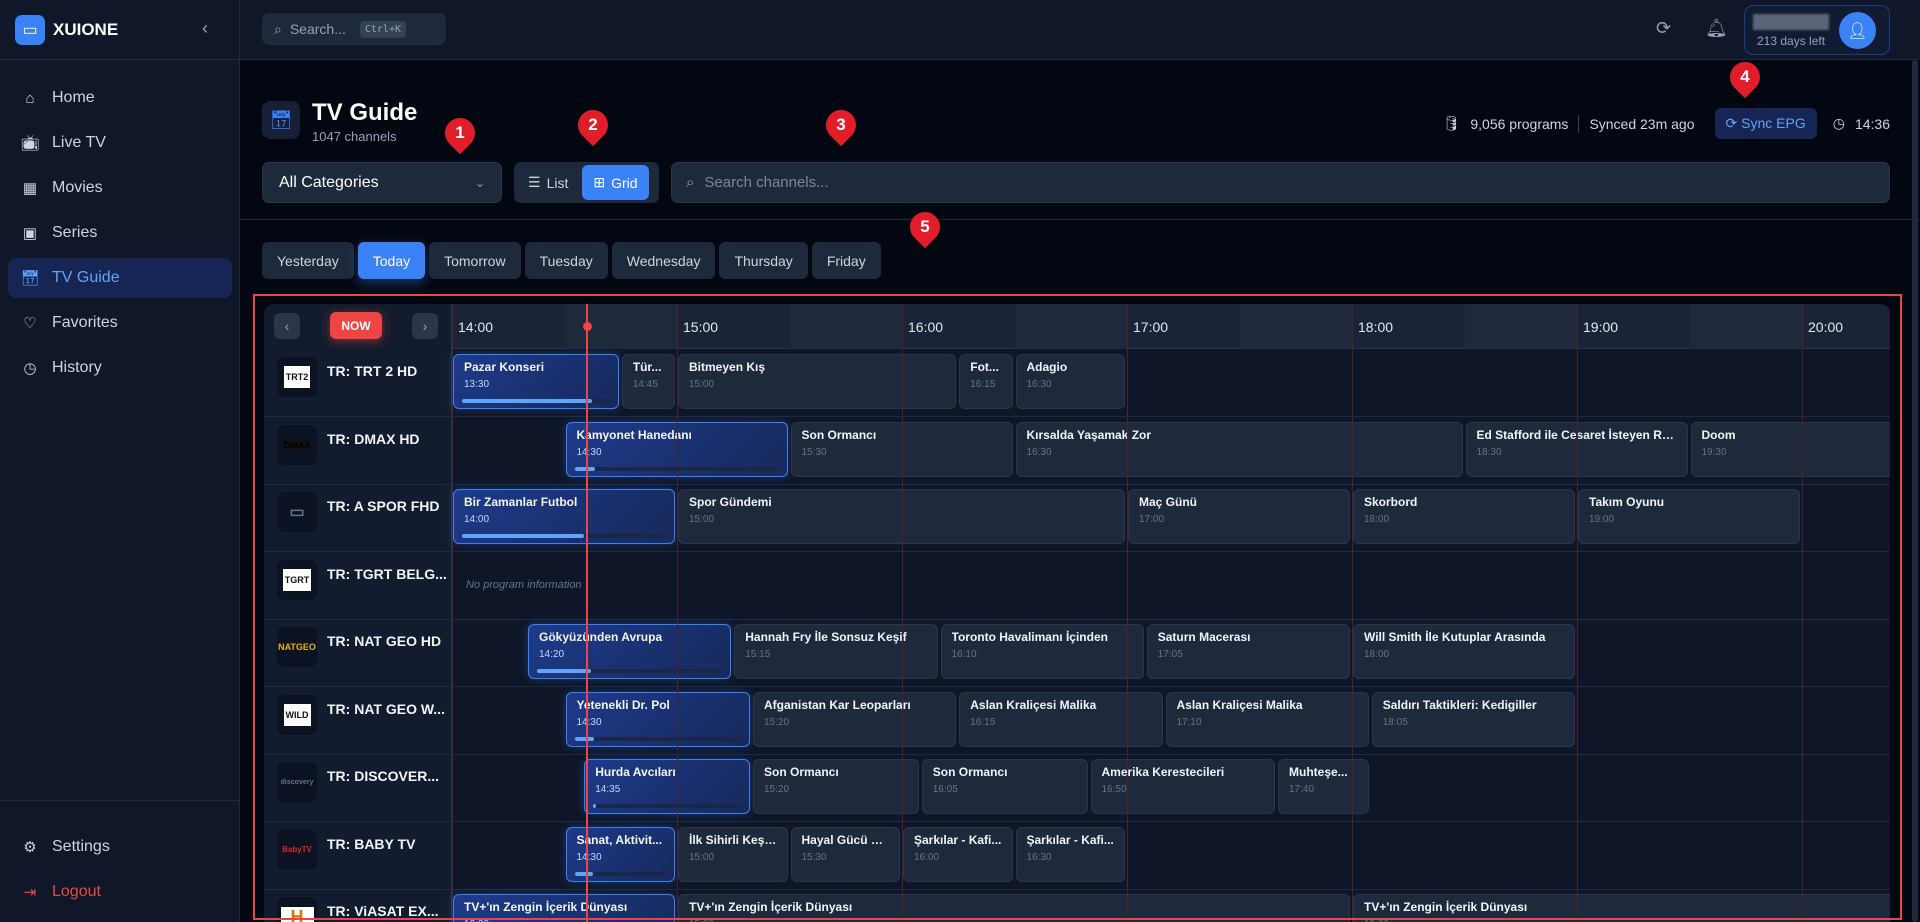  What do you see at coordinates (1004, 786) in the screenshot?
I see `program-block: Son Ormancı 16:05` at bounding box center [1004, 786].